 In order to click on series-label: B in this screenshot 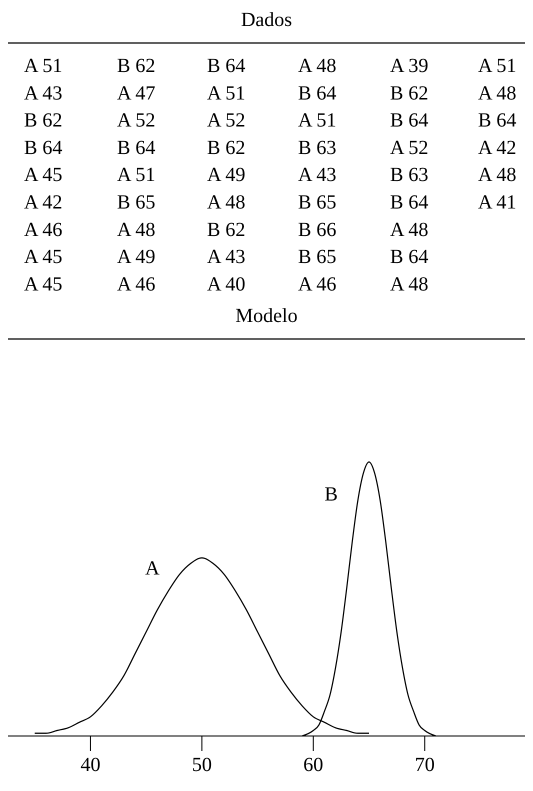, I will do `click(331, 494)`.